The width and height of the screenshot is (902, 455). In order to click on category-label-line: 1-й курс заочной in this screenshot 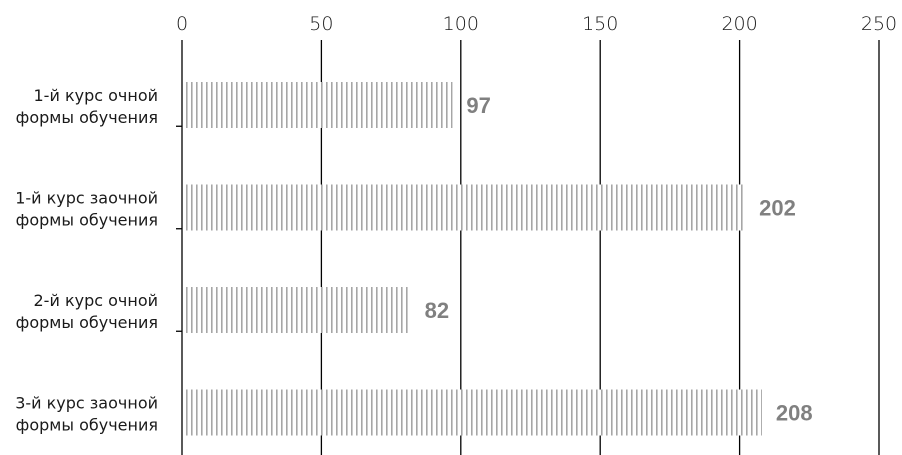, I will do `click(86, 198)`.